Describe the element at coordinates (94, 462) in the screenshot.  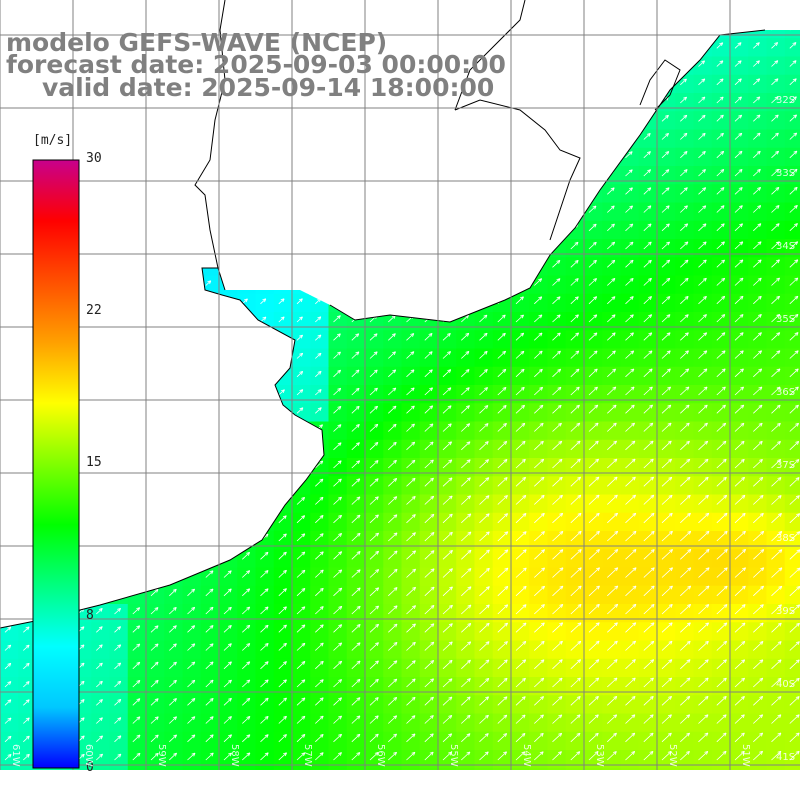
I see `colorbar-tick-15: 15` at that location.